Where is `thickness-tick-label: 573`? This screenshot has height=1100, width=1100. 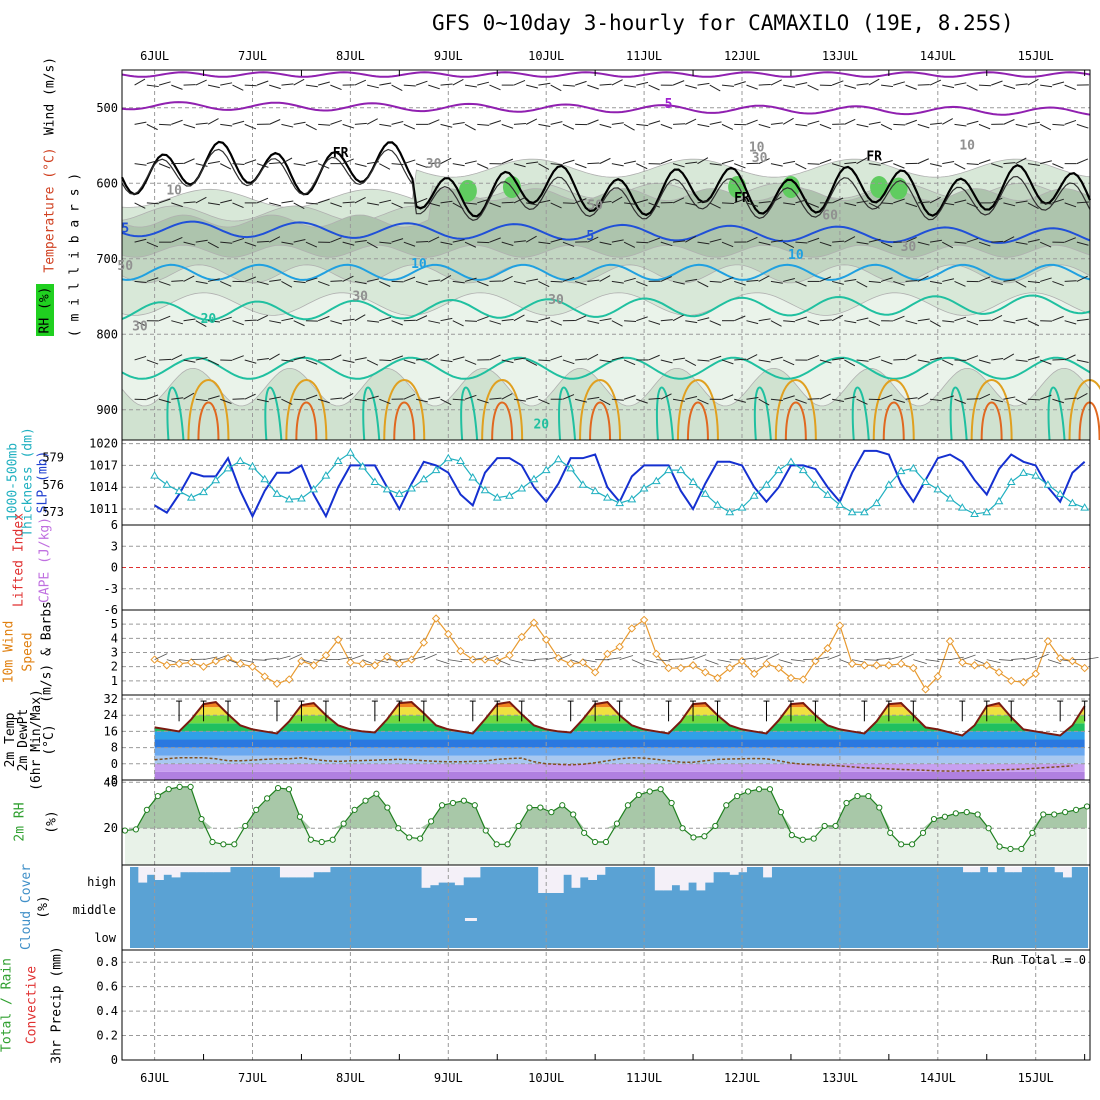
thickness-tick-label: 573 is located at coordinates (53, 512).